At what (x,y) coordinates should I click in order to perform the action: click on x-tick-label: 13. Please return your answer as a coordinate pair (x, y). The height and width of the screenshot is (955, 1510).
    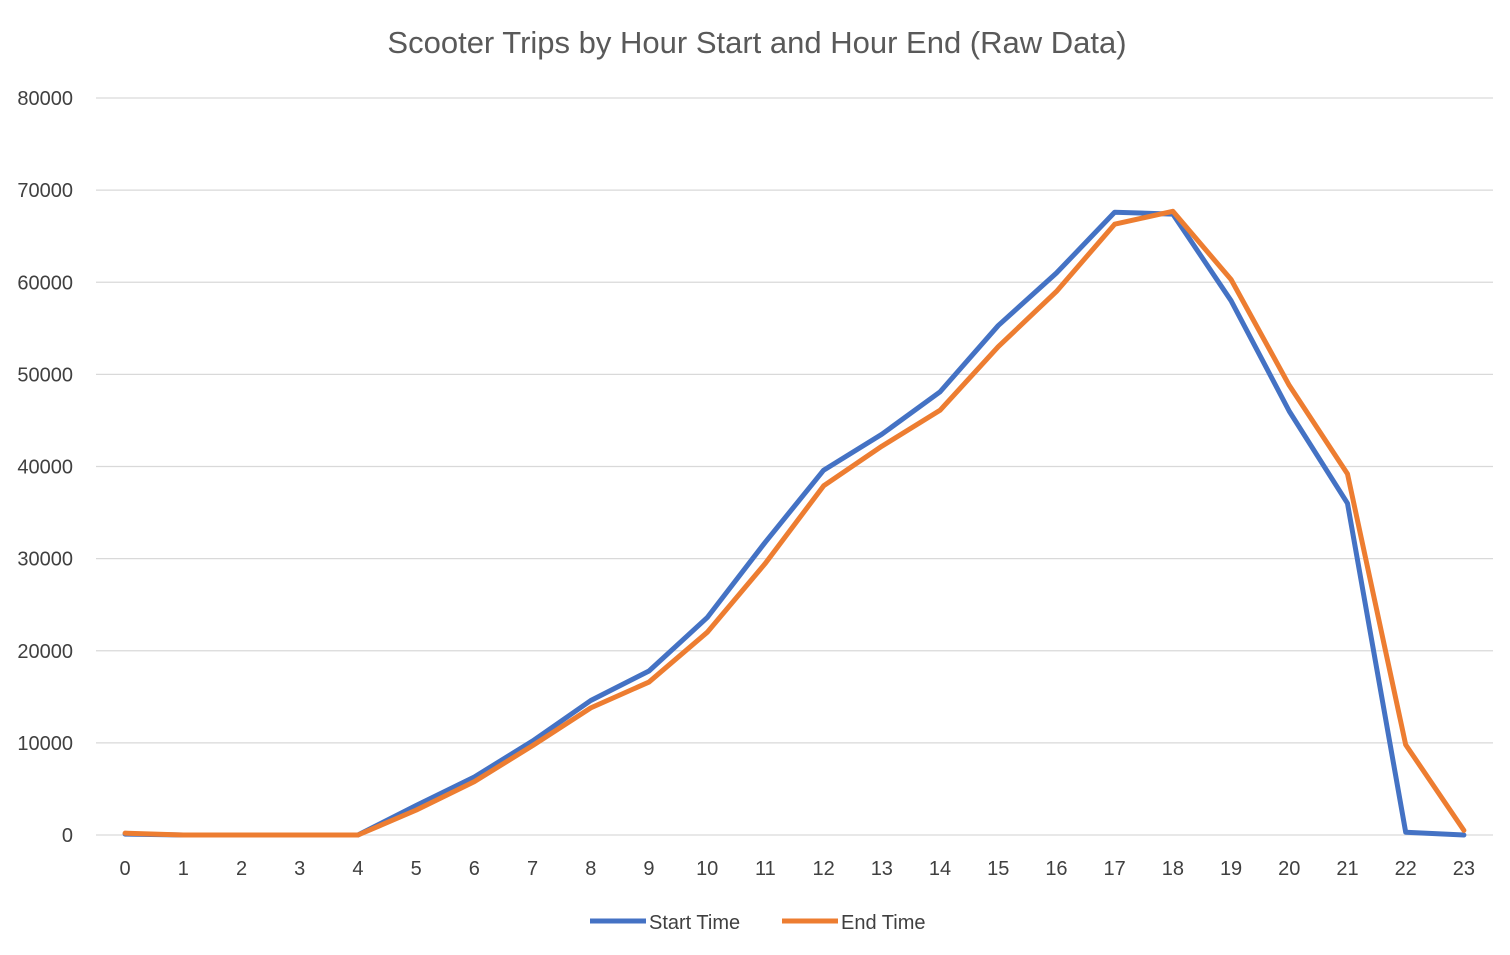
    Looking at the image, I should click on (882, 869).